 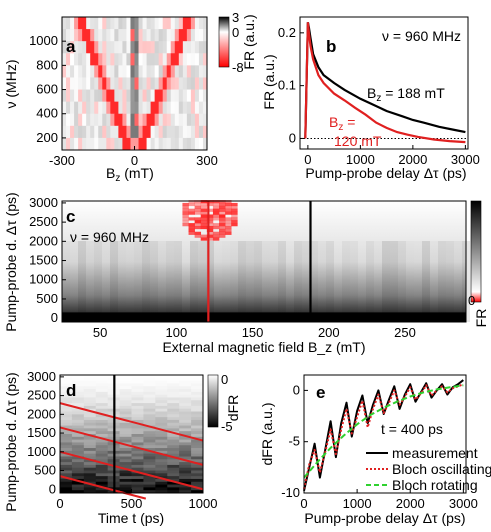 What do you see at coordinates (62, 160) in the screenshot?
I see `panel-a-xtick-label: -300` at bounding box center [62, 160].